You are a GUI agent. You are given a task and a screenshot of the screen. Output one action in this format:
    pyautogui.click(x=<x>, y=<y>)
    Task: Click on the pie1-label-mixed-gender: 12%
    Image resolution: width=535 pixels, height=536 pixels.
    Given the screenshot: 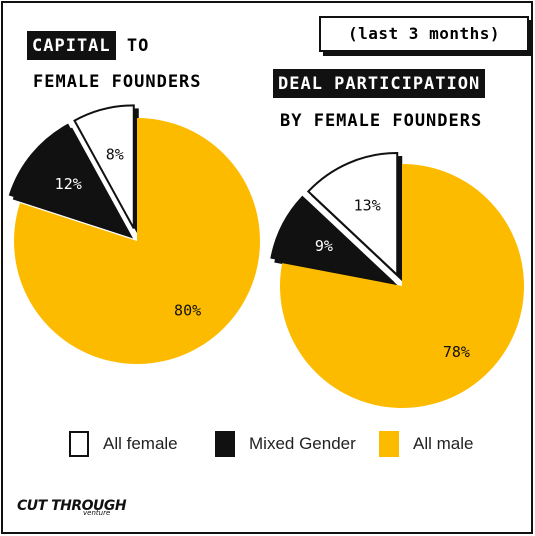 What is the action you would take?
    pyautogui.click(x=68, y=184)
    